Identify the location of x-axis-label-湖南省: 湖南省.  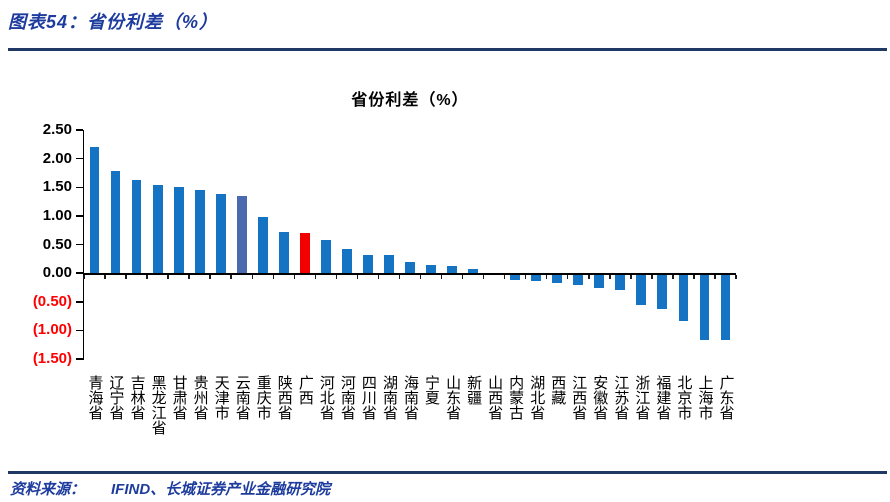
(389, 397).